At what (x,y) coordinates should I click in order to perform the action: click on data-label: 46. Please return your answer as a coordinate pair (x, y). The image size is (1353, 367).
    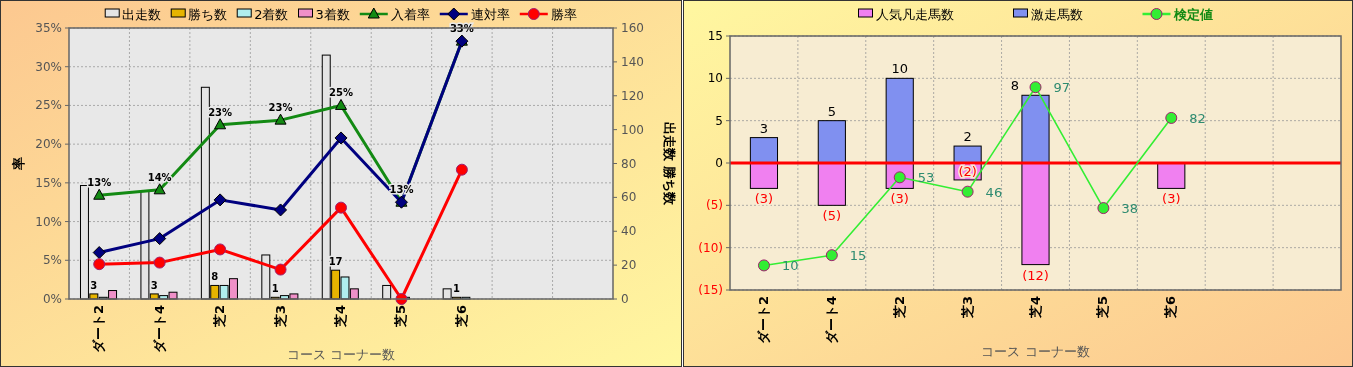
    Looking at the image, I should click on (994, 192).